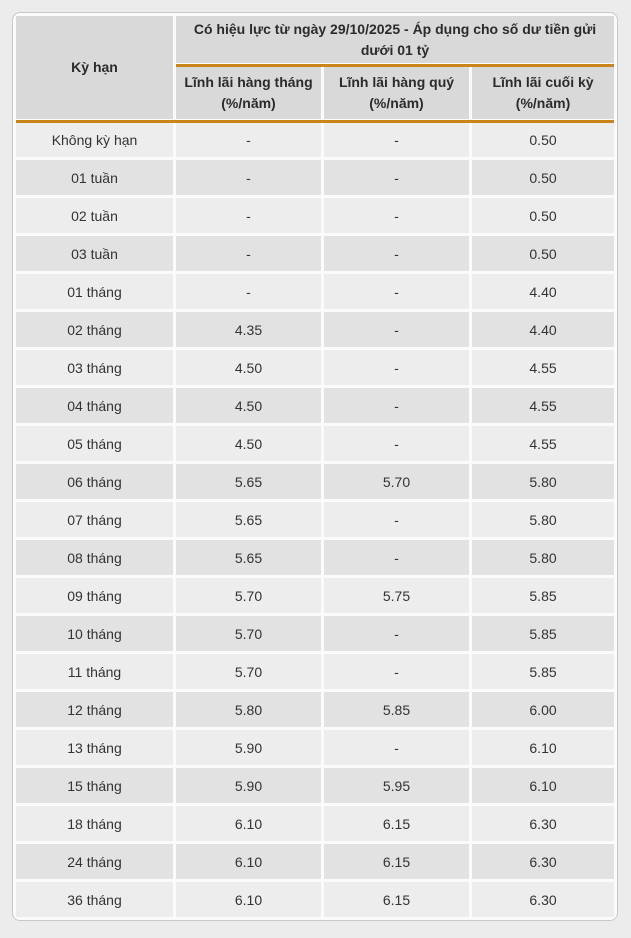 This screenshot has height=938, width=631. Describe the element at coordinates (315, 709) in the screenshot. I see `rate-row: 12 tháng 5.80 5.85 6.00` at that location.